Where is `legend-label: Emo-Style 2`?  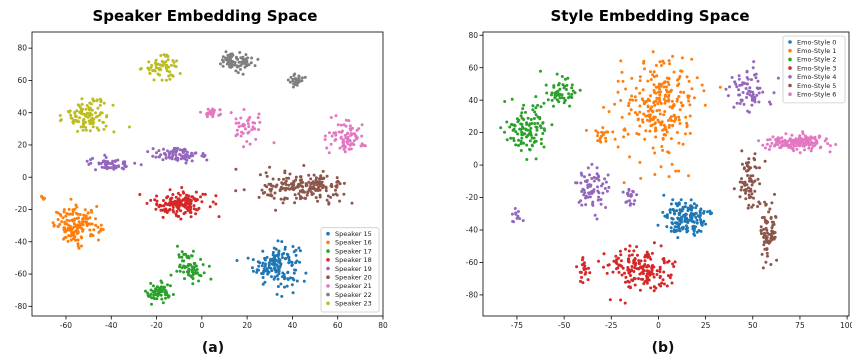 legend-label: Emo-Style 2 is located at coordinates (816, 60).